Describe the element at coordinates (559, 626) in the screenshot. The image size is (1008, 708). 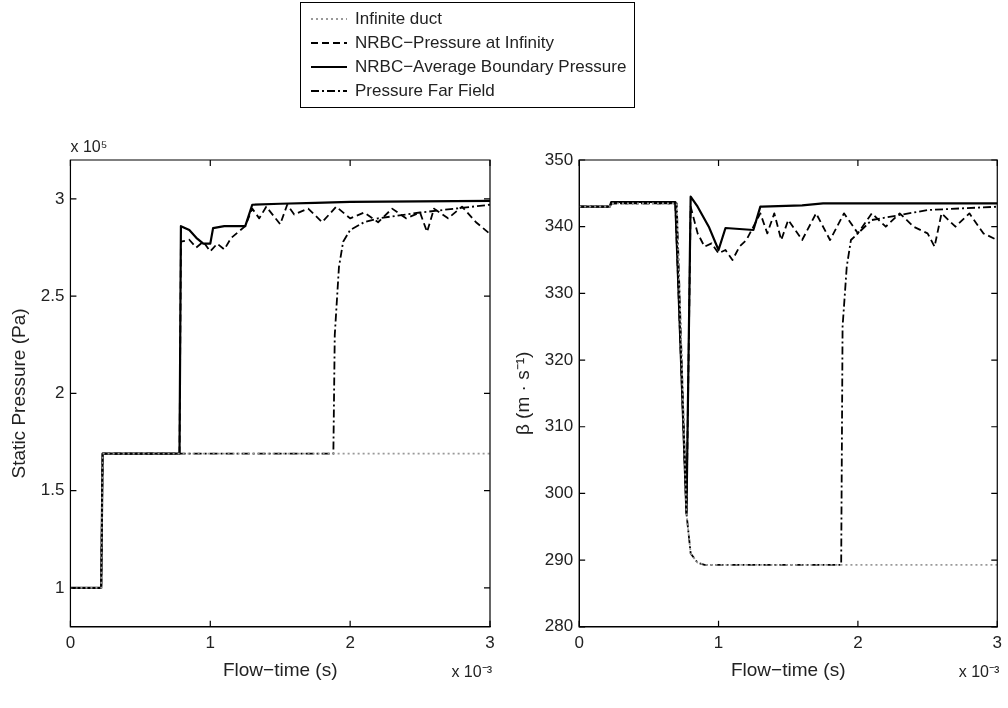
I see `y-tick-label: 280` at that location.